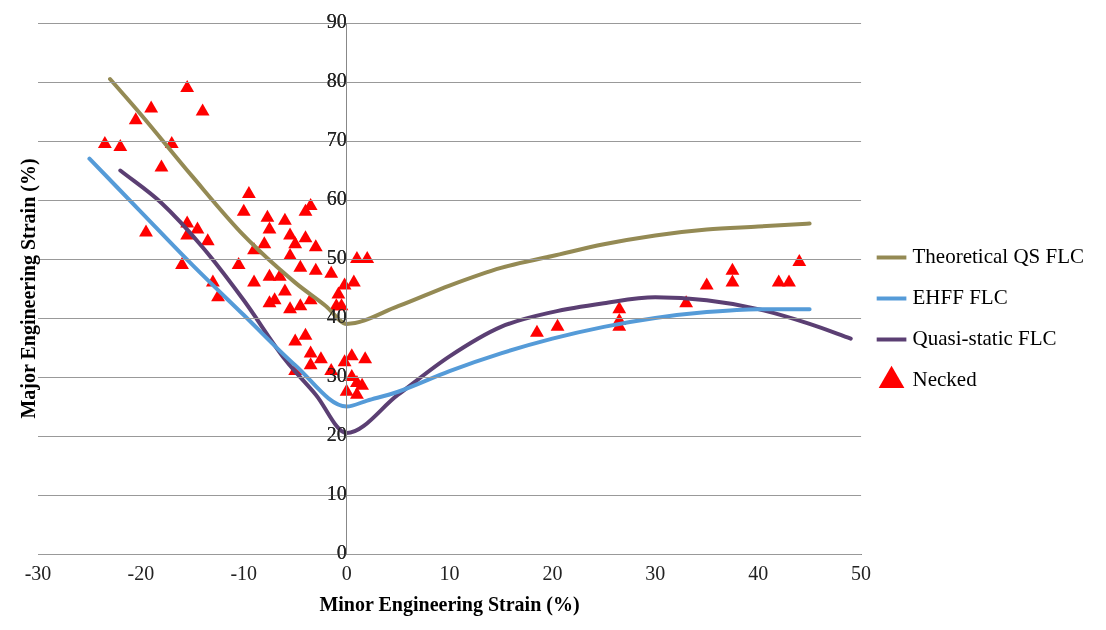  What do you see at coordinates (449, 605) in the screenshot?
I see `x-axis-title: Minor Engineering Strain (%)` at bounding box center [449, 605].